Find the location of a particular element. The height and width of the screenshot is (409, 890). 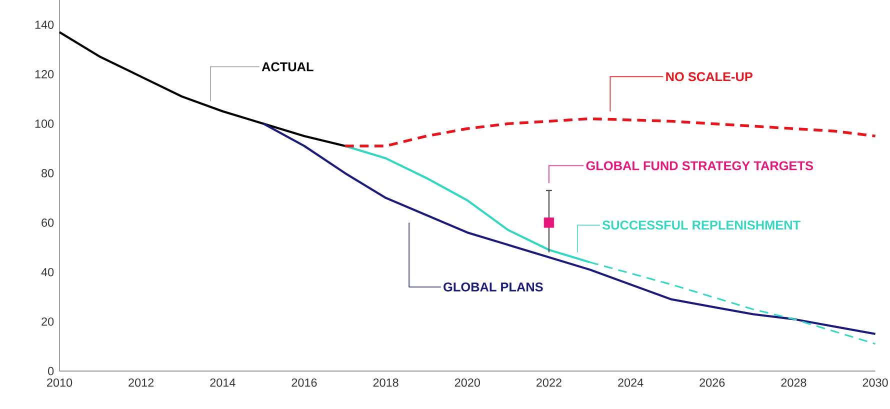

x-tick-label: 2014 is located at coordinates (223, 382).